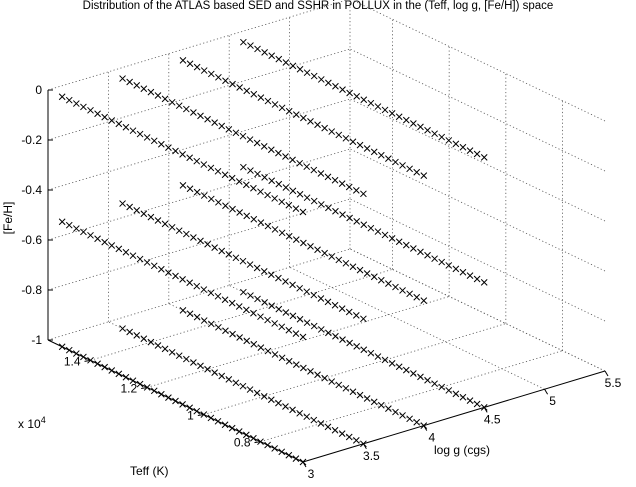  I want to click on y-axis-exponent: x 104, so click(32, 423).